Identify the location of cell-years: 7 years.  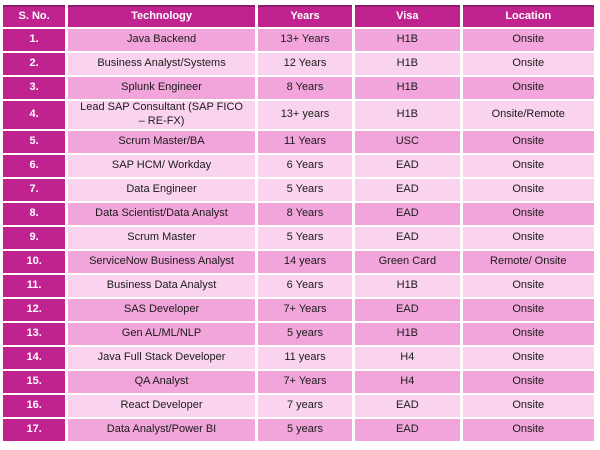
(305, 405).